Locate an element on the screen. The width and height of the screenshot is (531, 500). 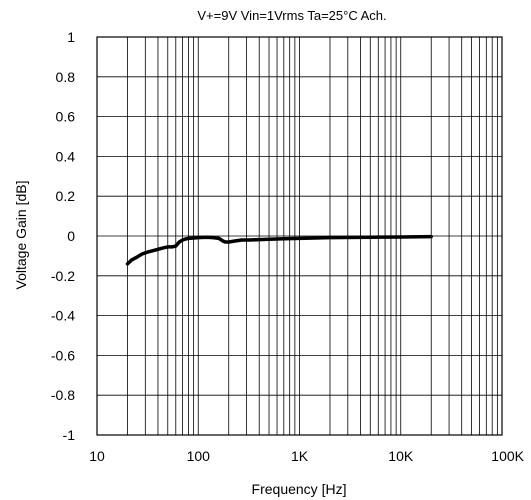
y-axis-label: Voltage Gain [dB] is located at coordinates (21, 235).